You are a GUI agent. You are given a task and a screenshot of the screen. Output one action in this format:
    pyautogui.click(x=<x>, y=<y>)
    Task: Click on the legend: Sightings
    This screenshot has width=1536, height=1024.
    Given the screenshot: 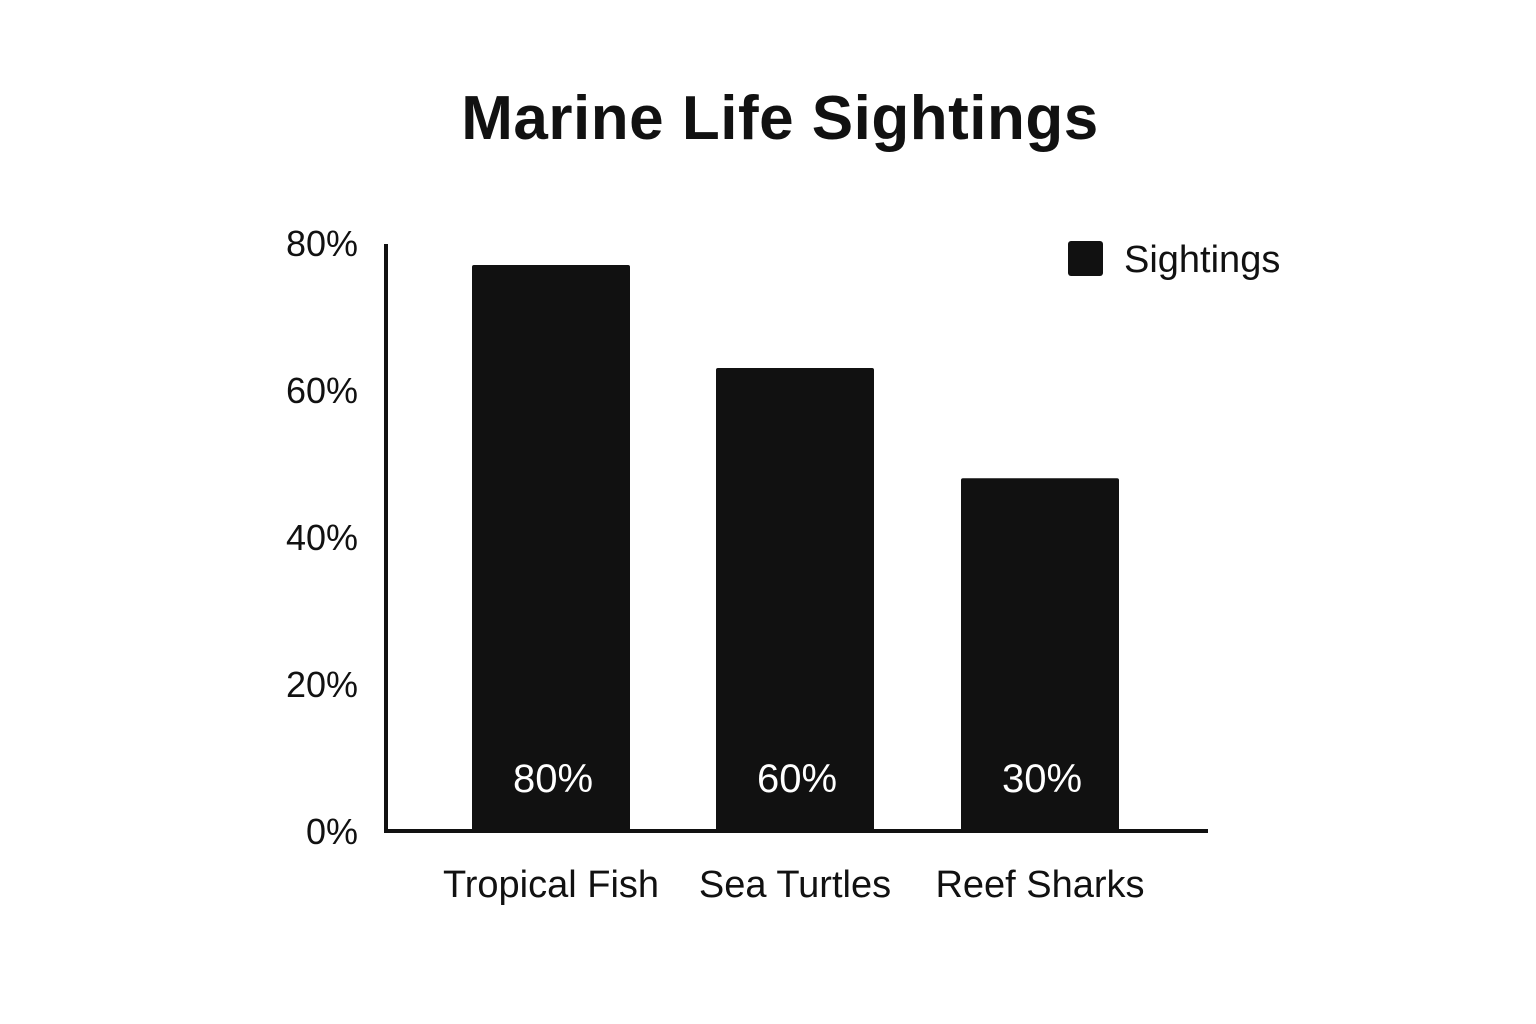 What is the action you would take?
    pyautogui.click(x=1174, y=260)
    